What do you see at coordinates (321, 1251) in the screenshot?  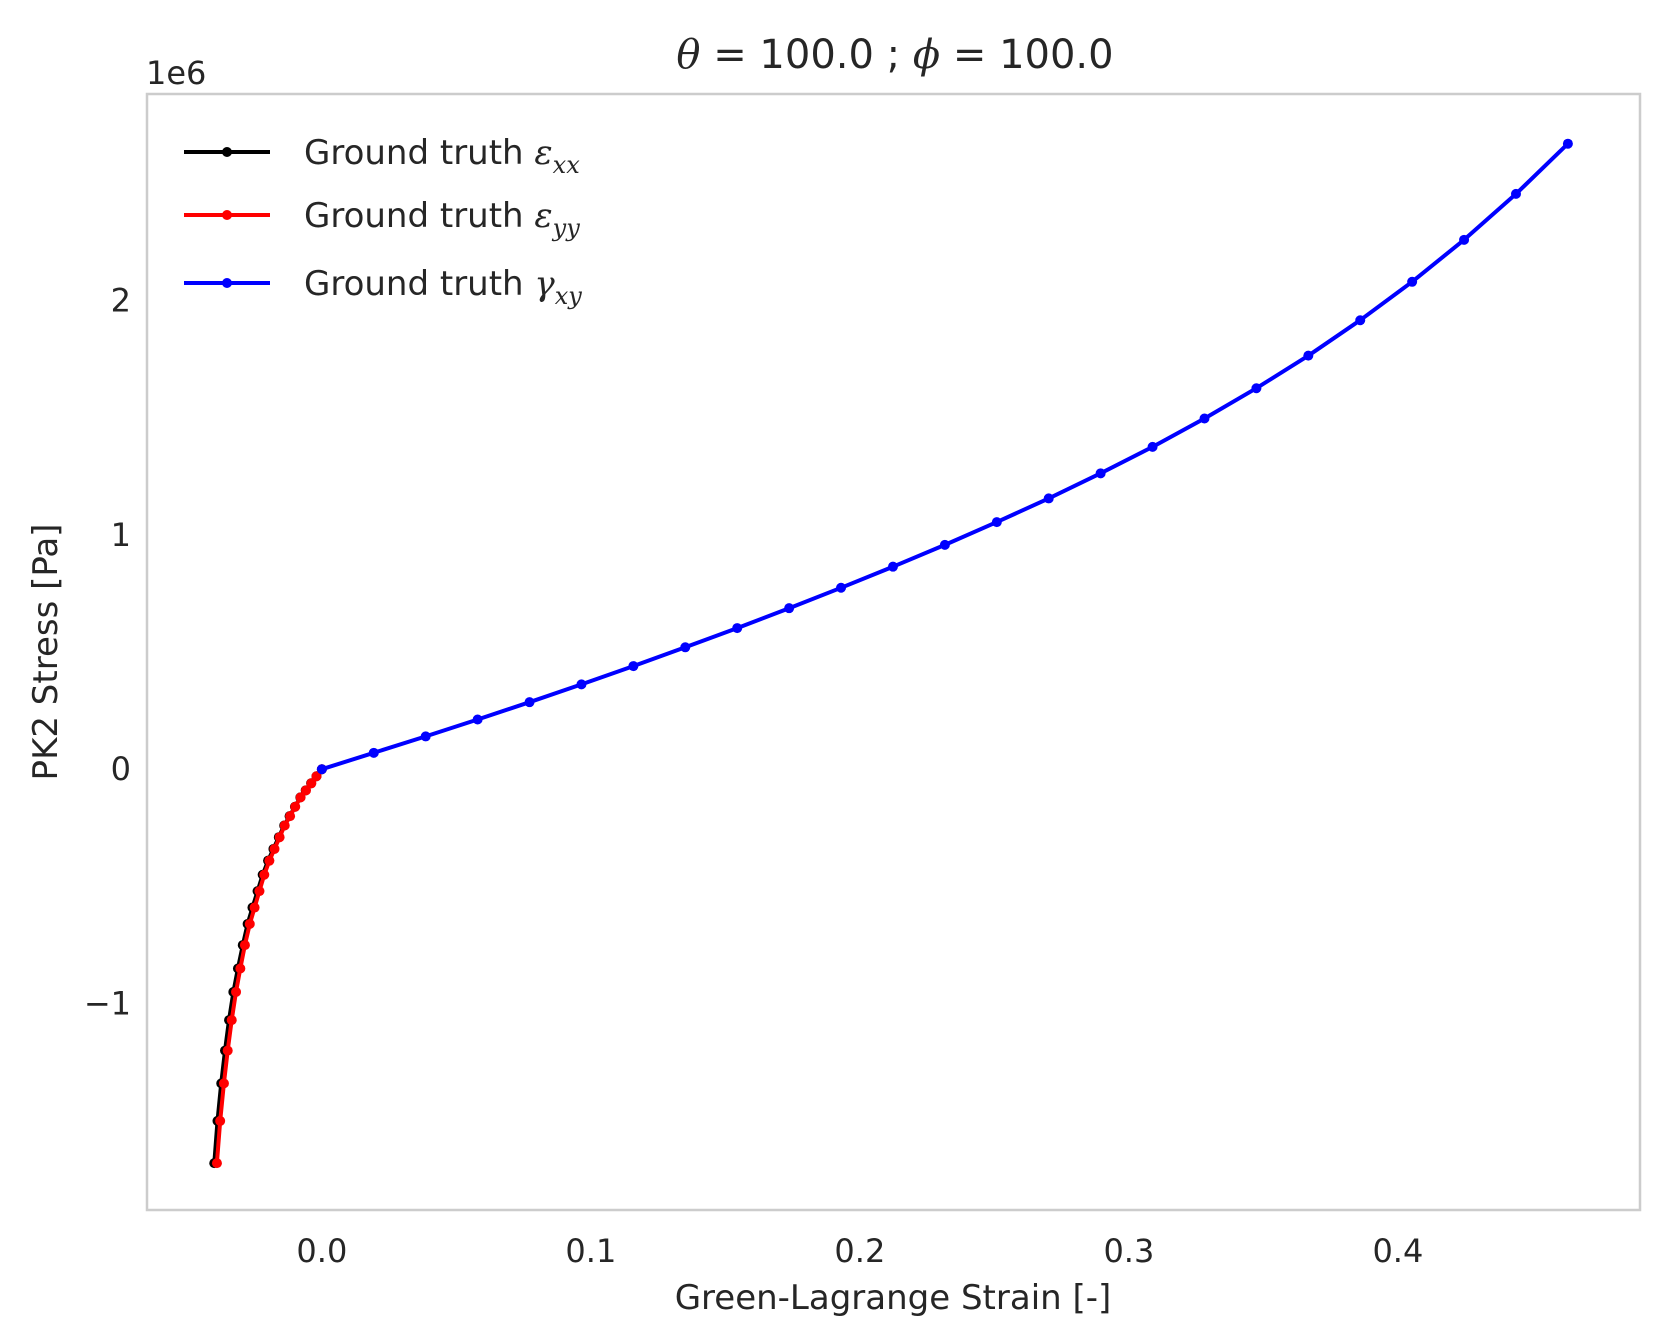 I see `x-tick-label: 0.0` at bounding box center [321, 1251].